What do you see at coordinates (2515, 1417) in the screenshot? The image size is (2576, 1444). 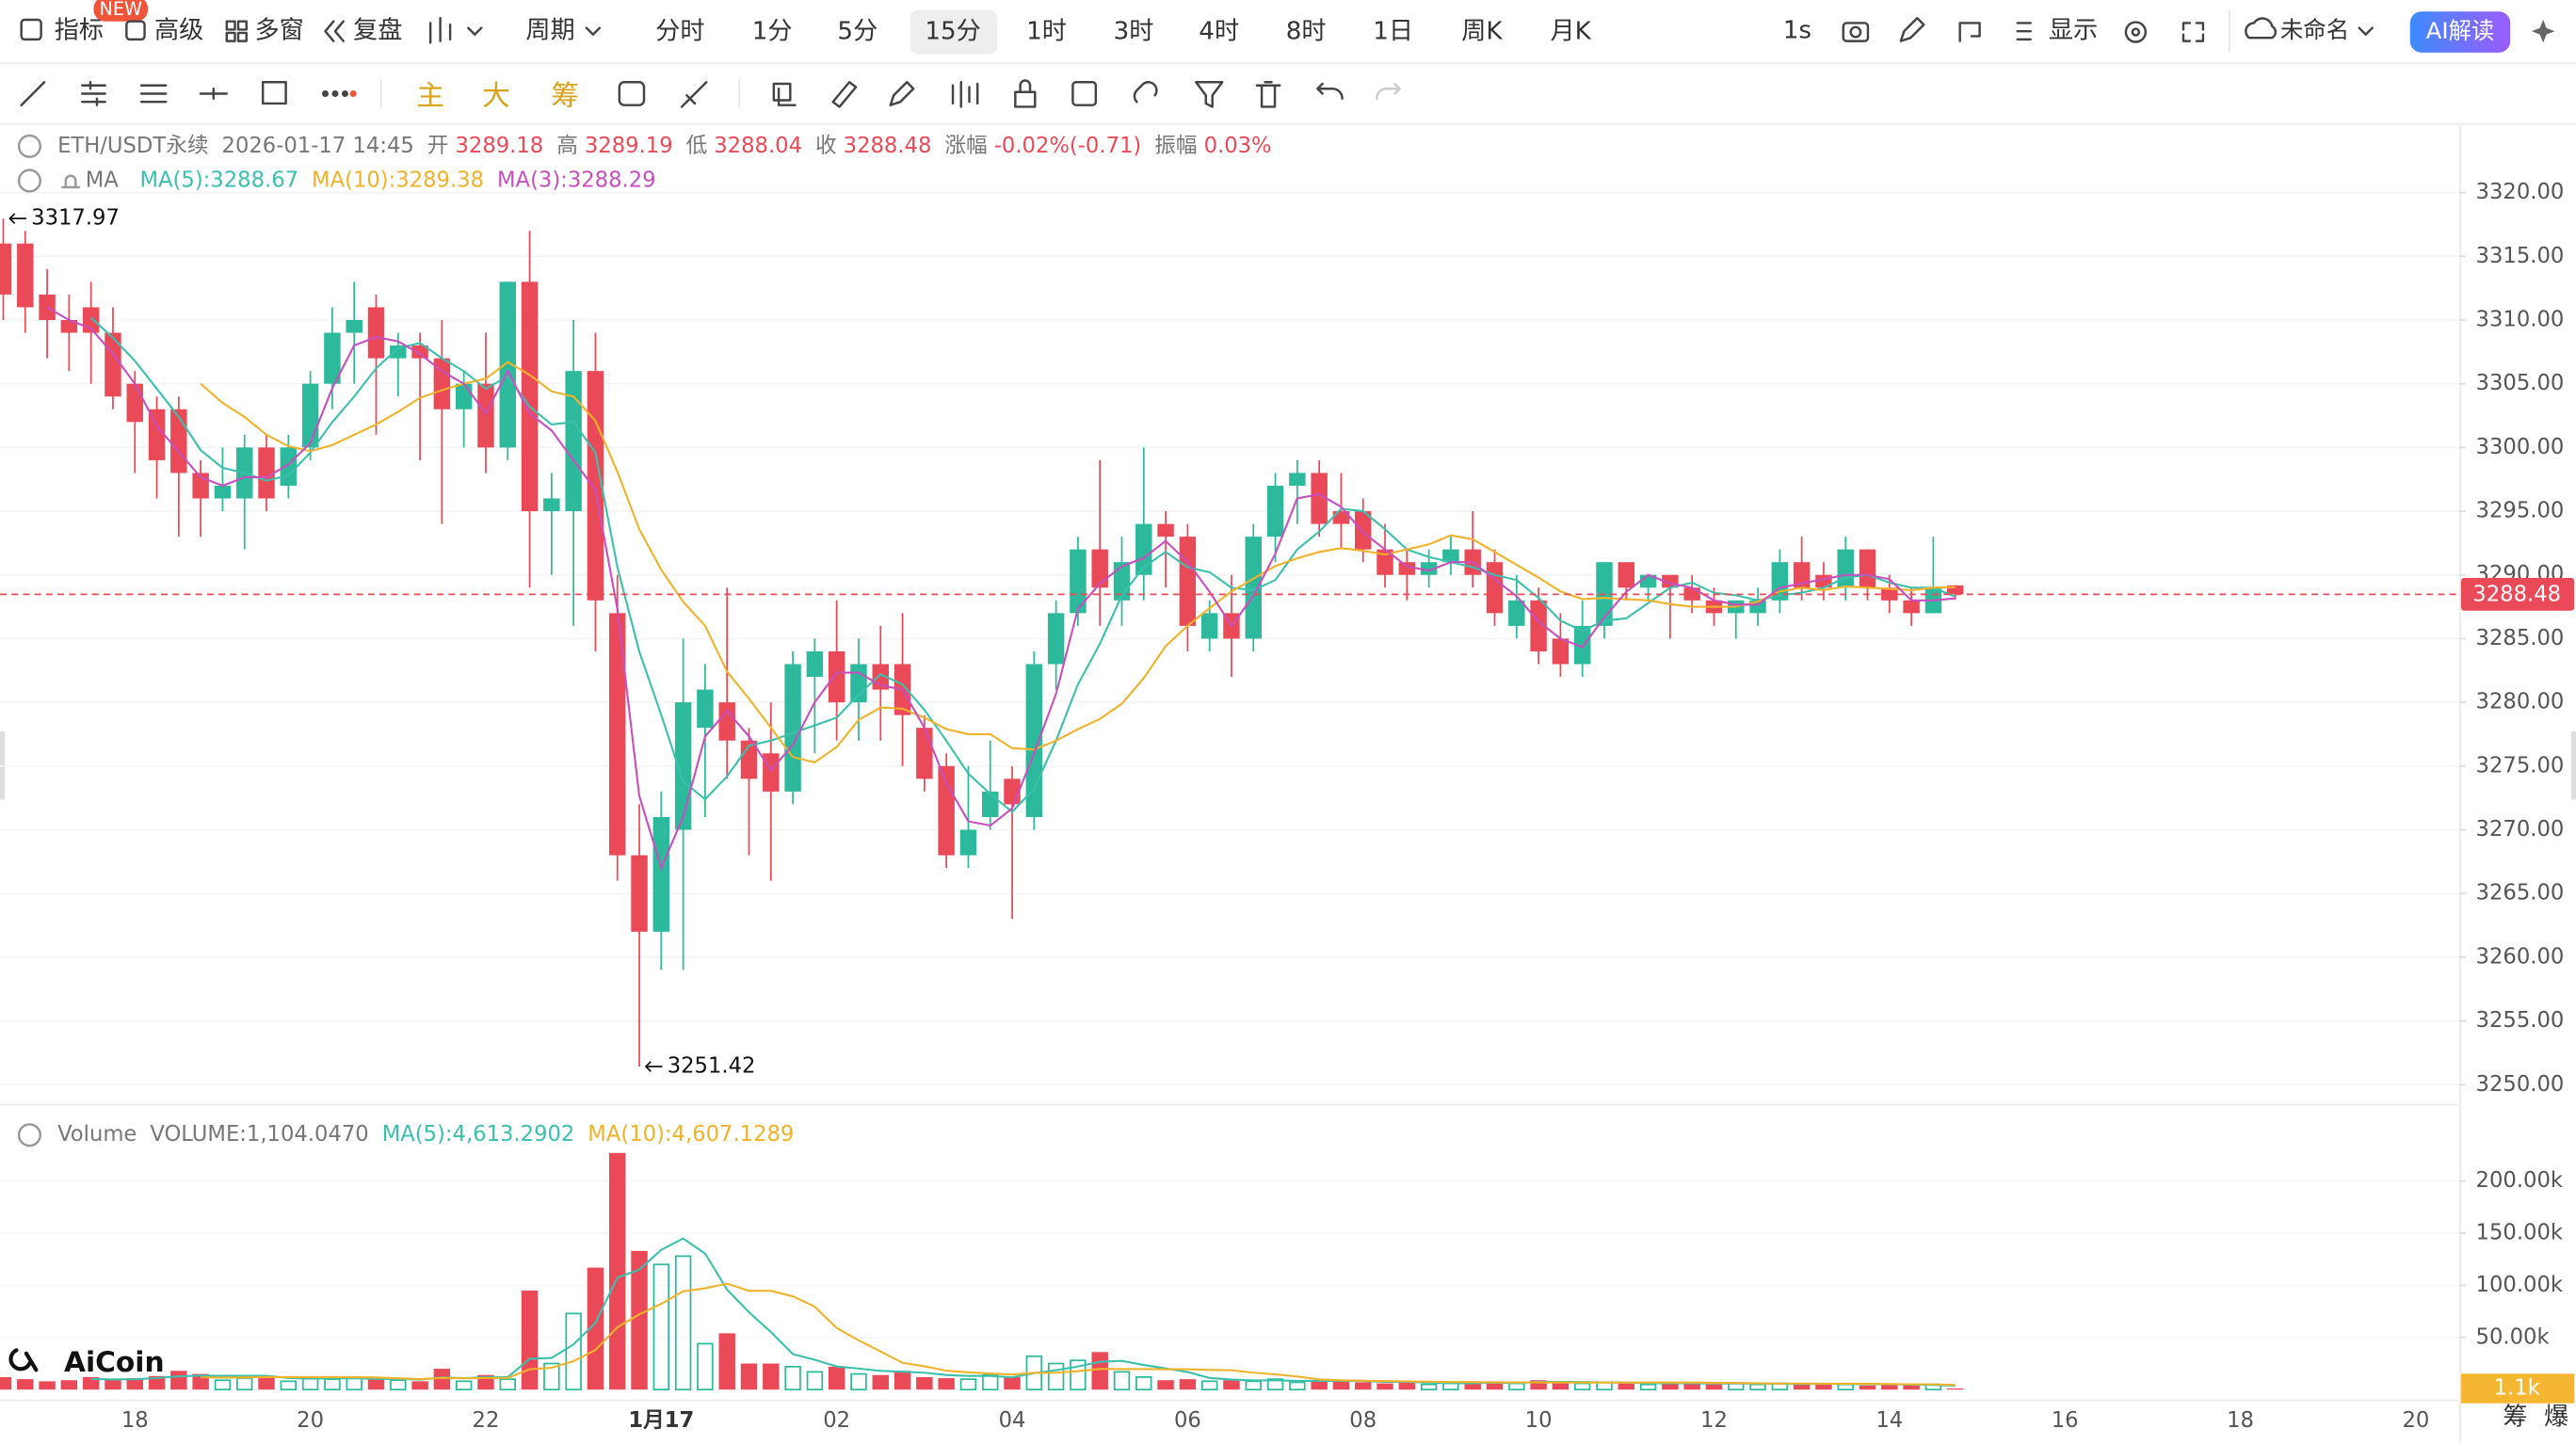 I see `chips-tab: 筹` at bounding box center [2515, 1417].